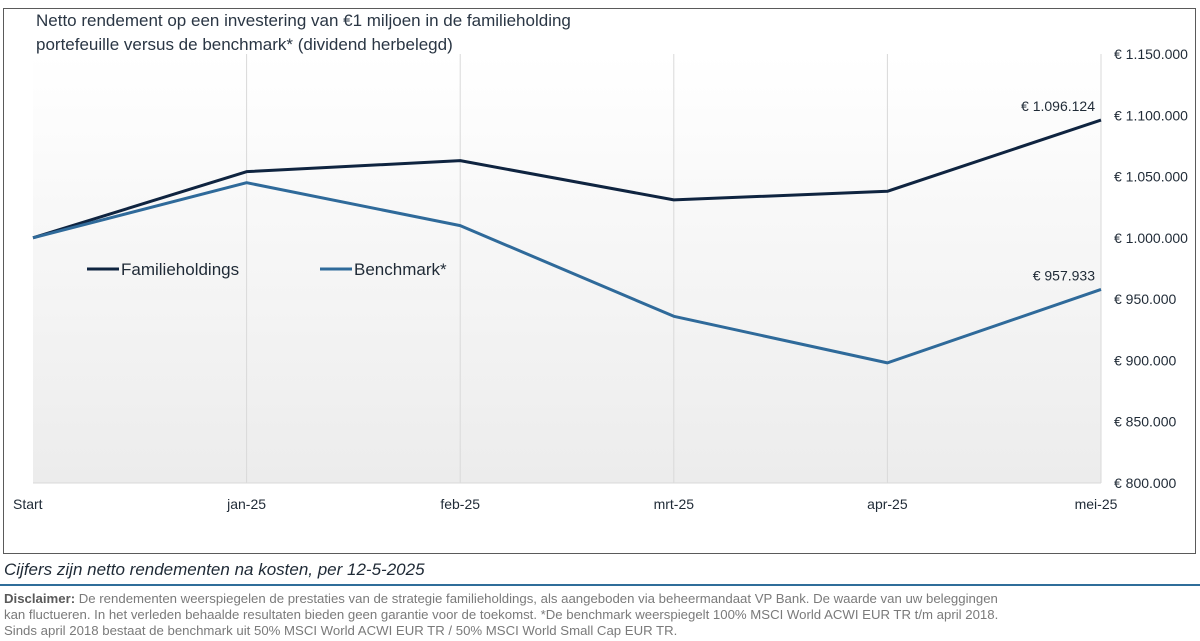 Image resolution: width=1200 pixels, height=641 pixels. What do you see at coordinates (460, 504) in the screenshot?
I see `x-tick-label: feb-25` at bounding box center [460, 504].